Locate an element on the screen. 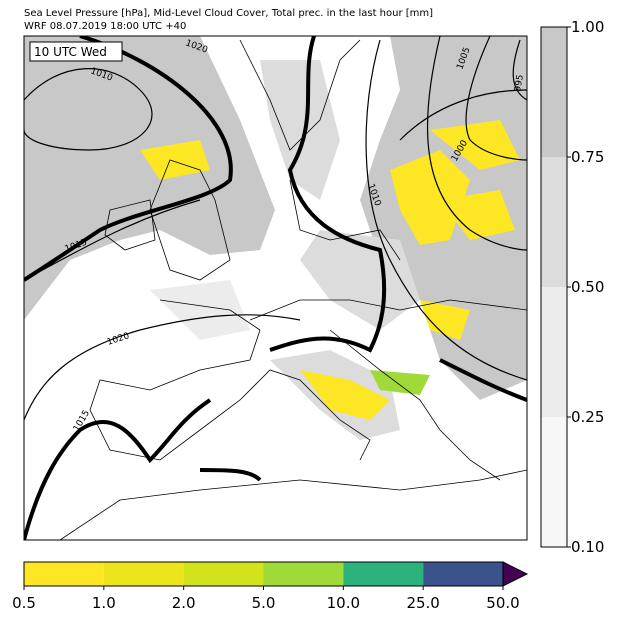 This screenshot has height=625, width=618. contour-label: 995 is located at coordinates (519, 83).